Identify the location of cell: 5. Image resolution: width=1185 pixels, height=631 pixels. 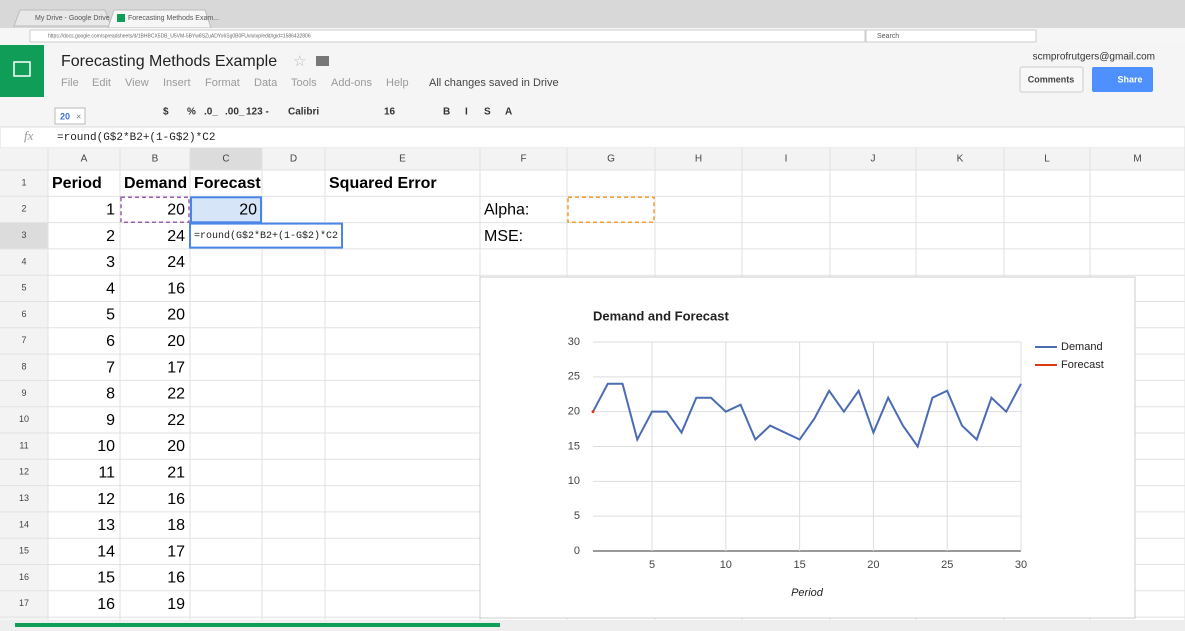
(110, 315).